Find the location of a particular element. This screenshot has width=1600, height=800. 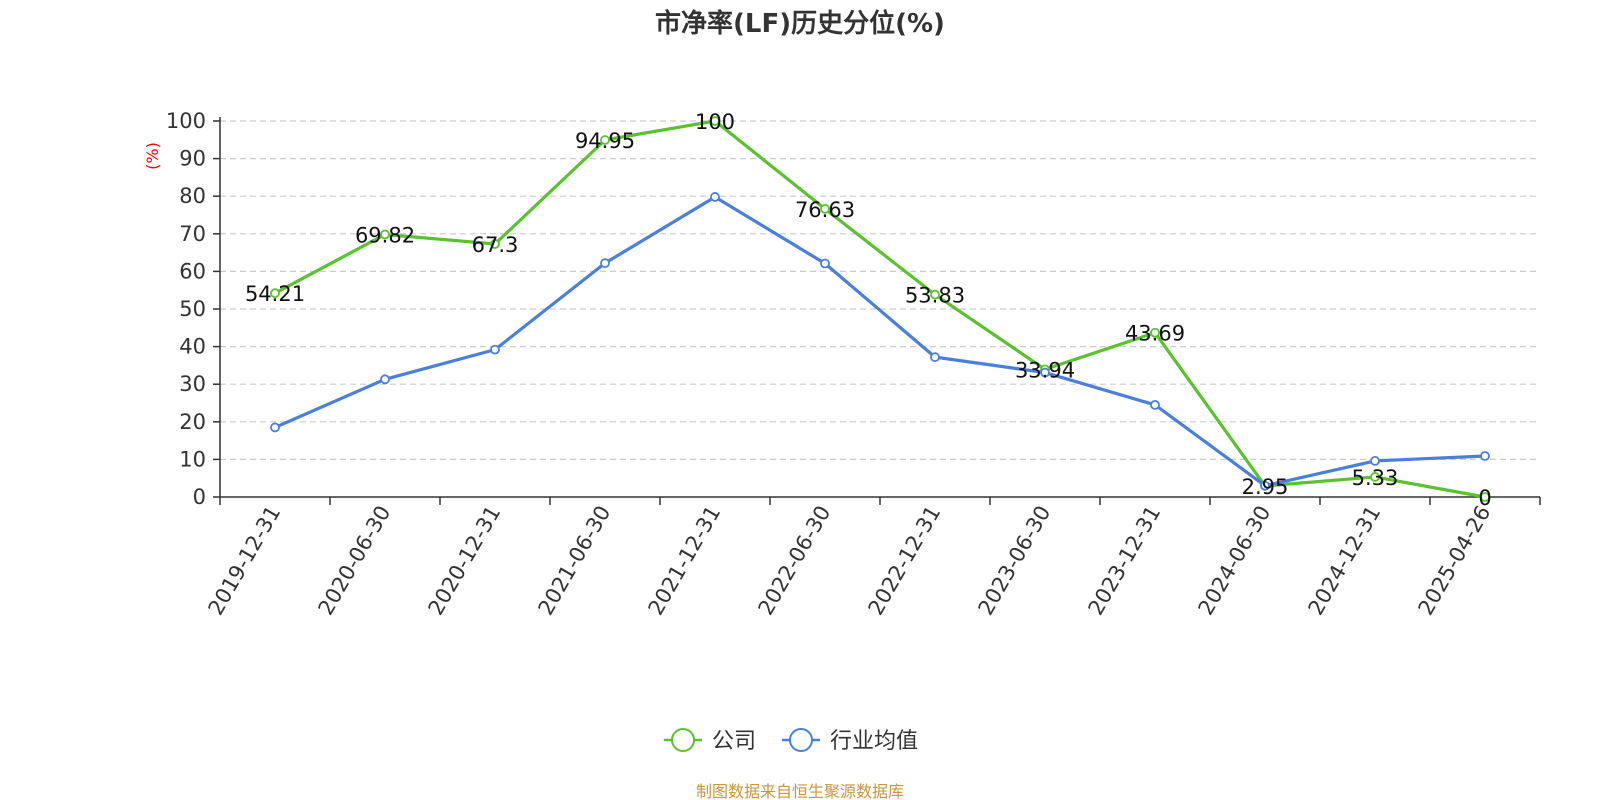

chart-title: 市净率(LF)历史分位(%) is located at coordinates (800, 23).